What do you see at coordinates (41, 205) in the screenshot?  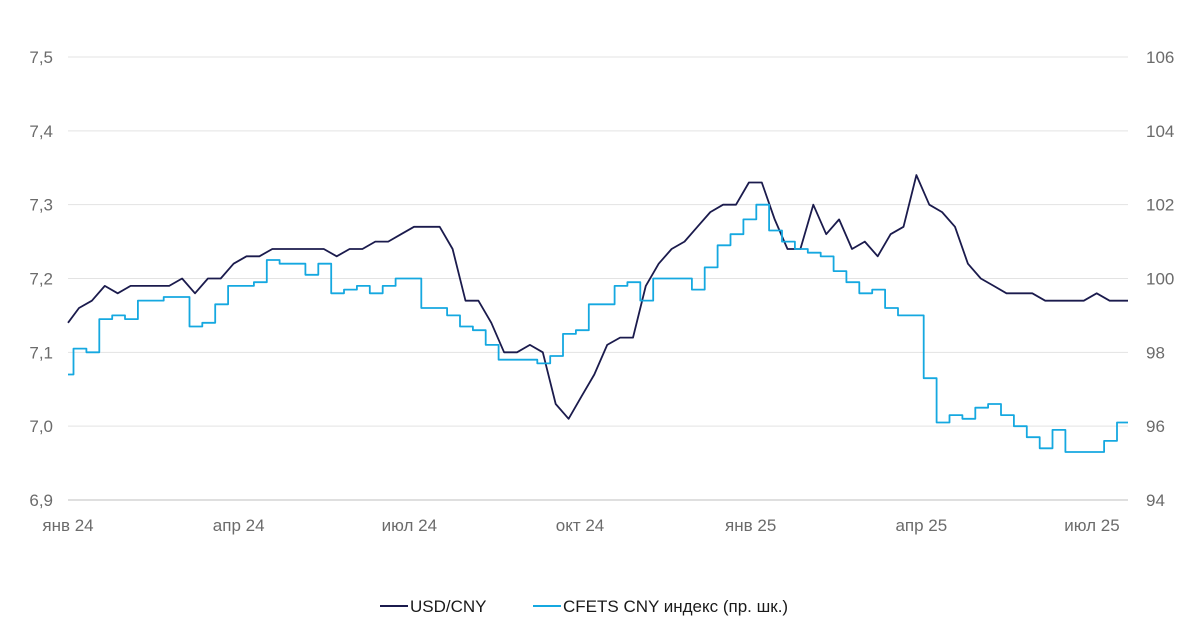 I see `y-left-tick-label: 7,3` at bounding box center [41, 205].